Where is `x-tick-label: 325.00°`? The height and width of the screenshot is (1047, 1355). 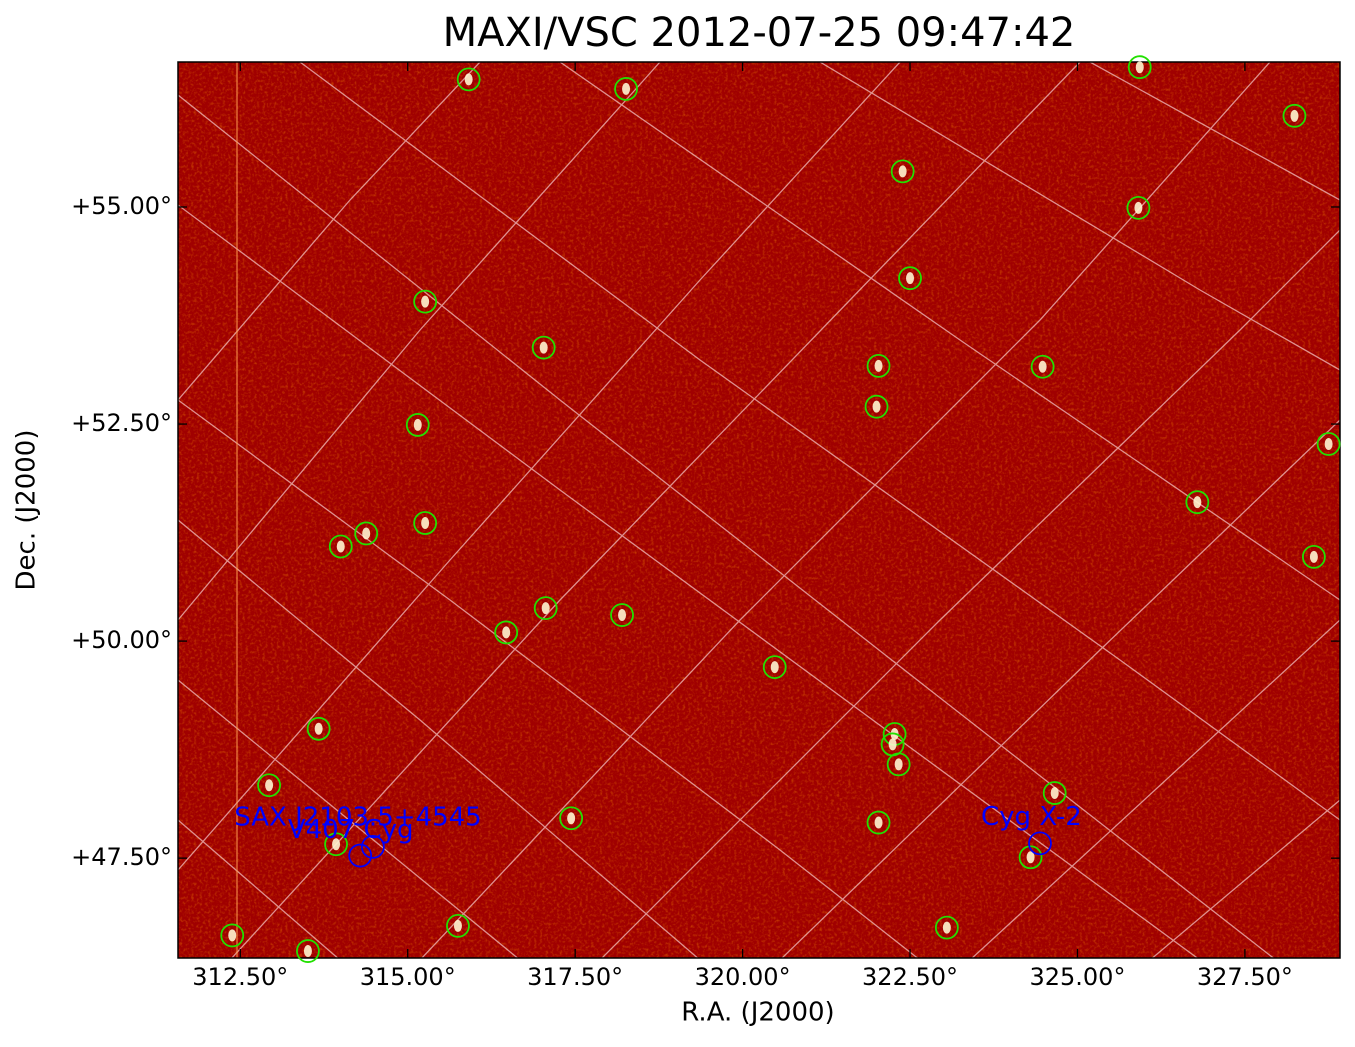 x-tick-label: 325.00° is located at coordinates (1077, 977).